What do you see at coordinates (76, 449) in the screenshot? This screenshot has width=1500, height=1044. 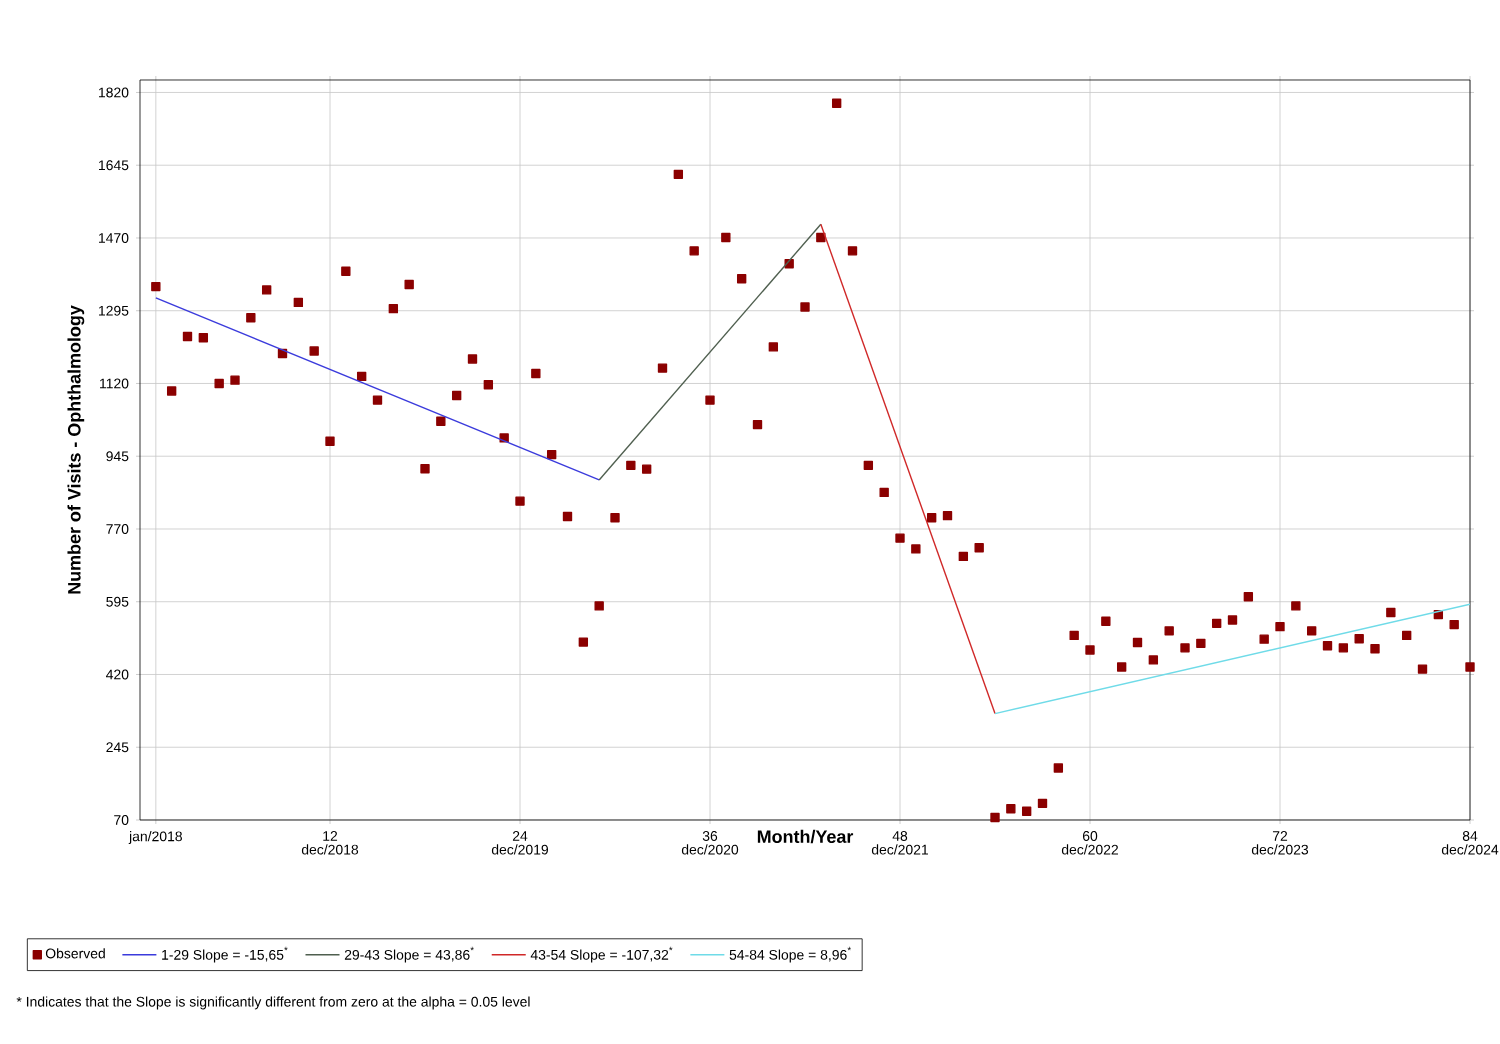 I see `y-axis-title: Number of Visits - Ophthalmology` at bounding box center [76, 449].